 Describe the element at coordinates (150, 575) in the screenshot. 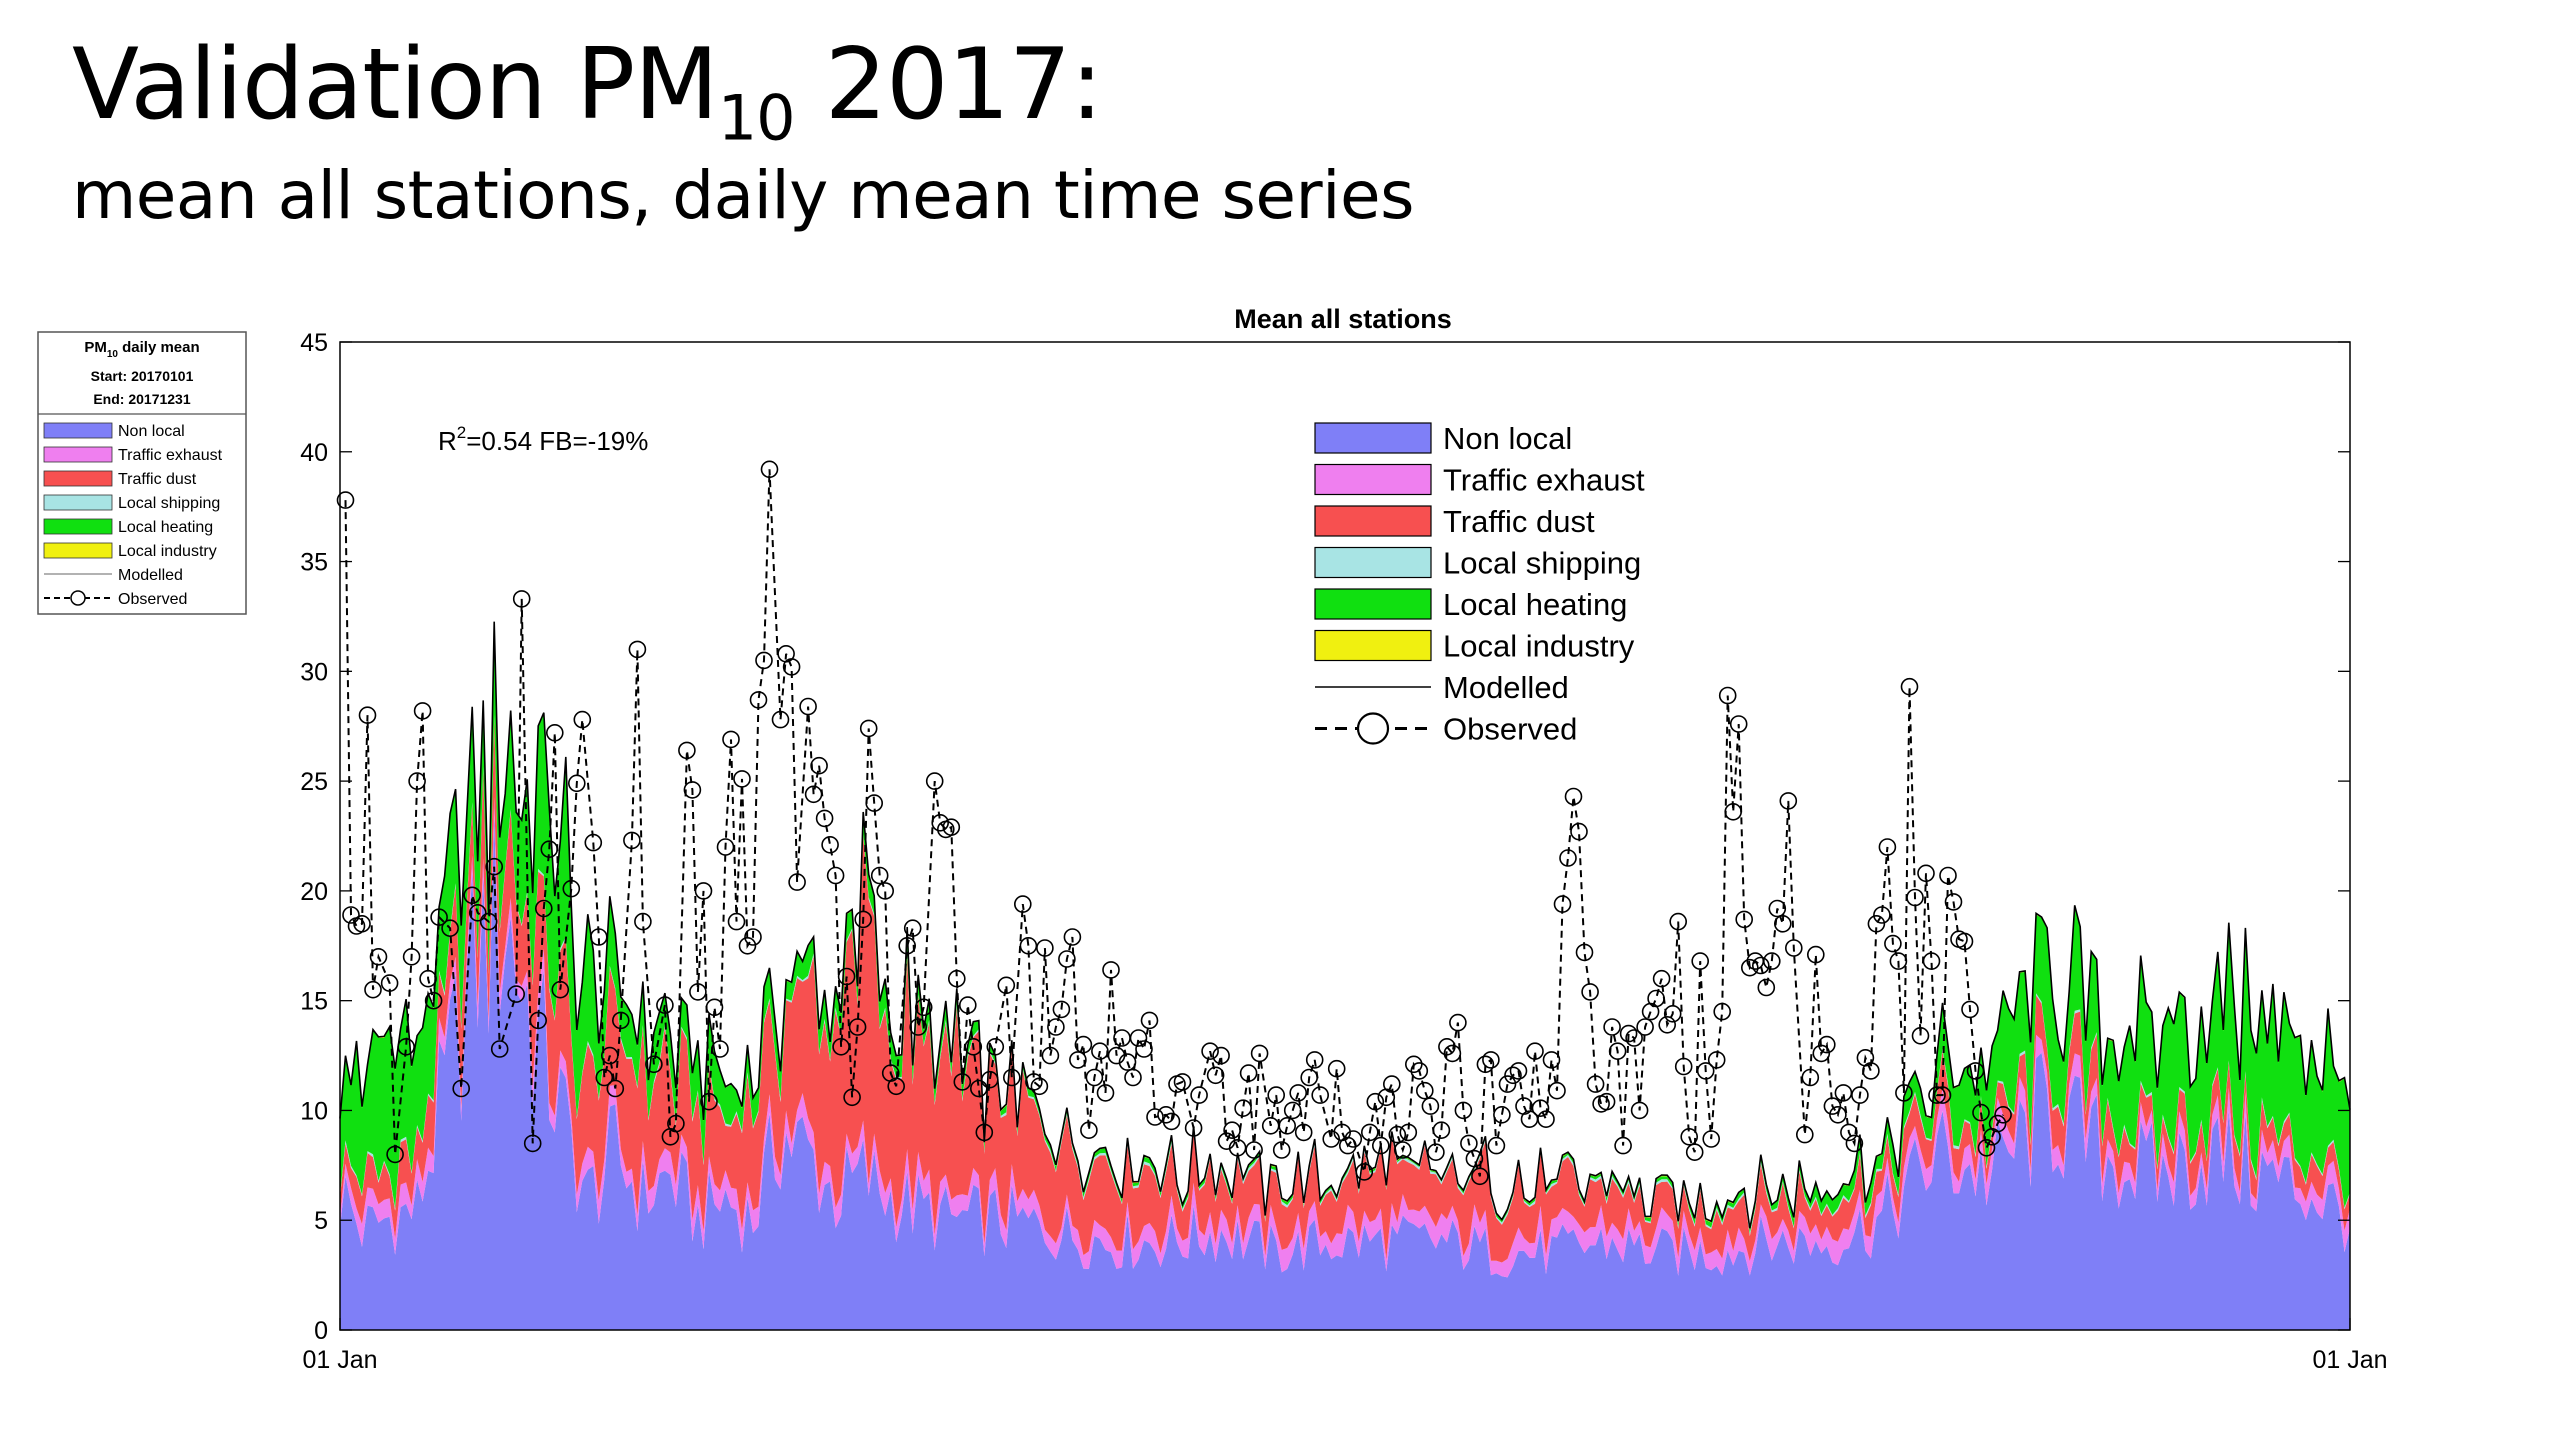

I see `info-legend-label: Modelled` at that location.